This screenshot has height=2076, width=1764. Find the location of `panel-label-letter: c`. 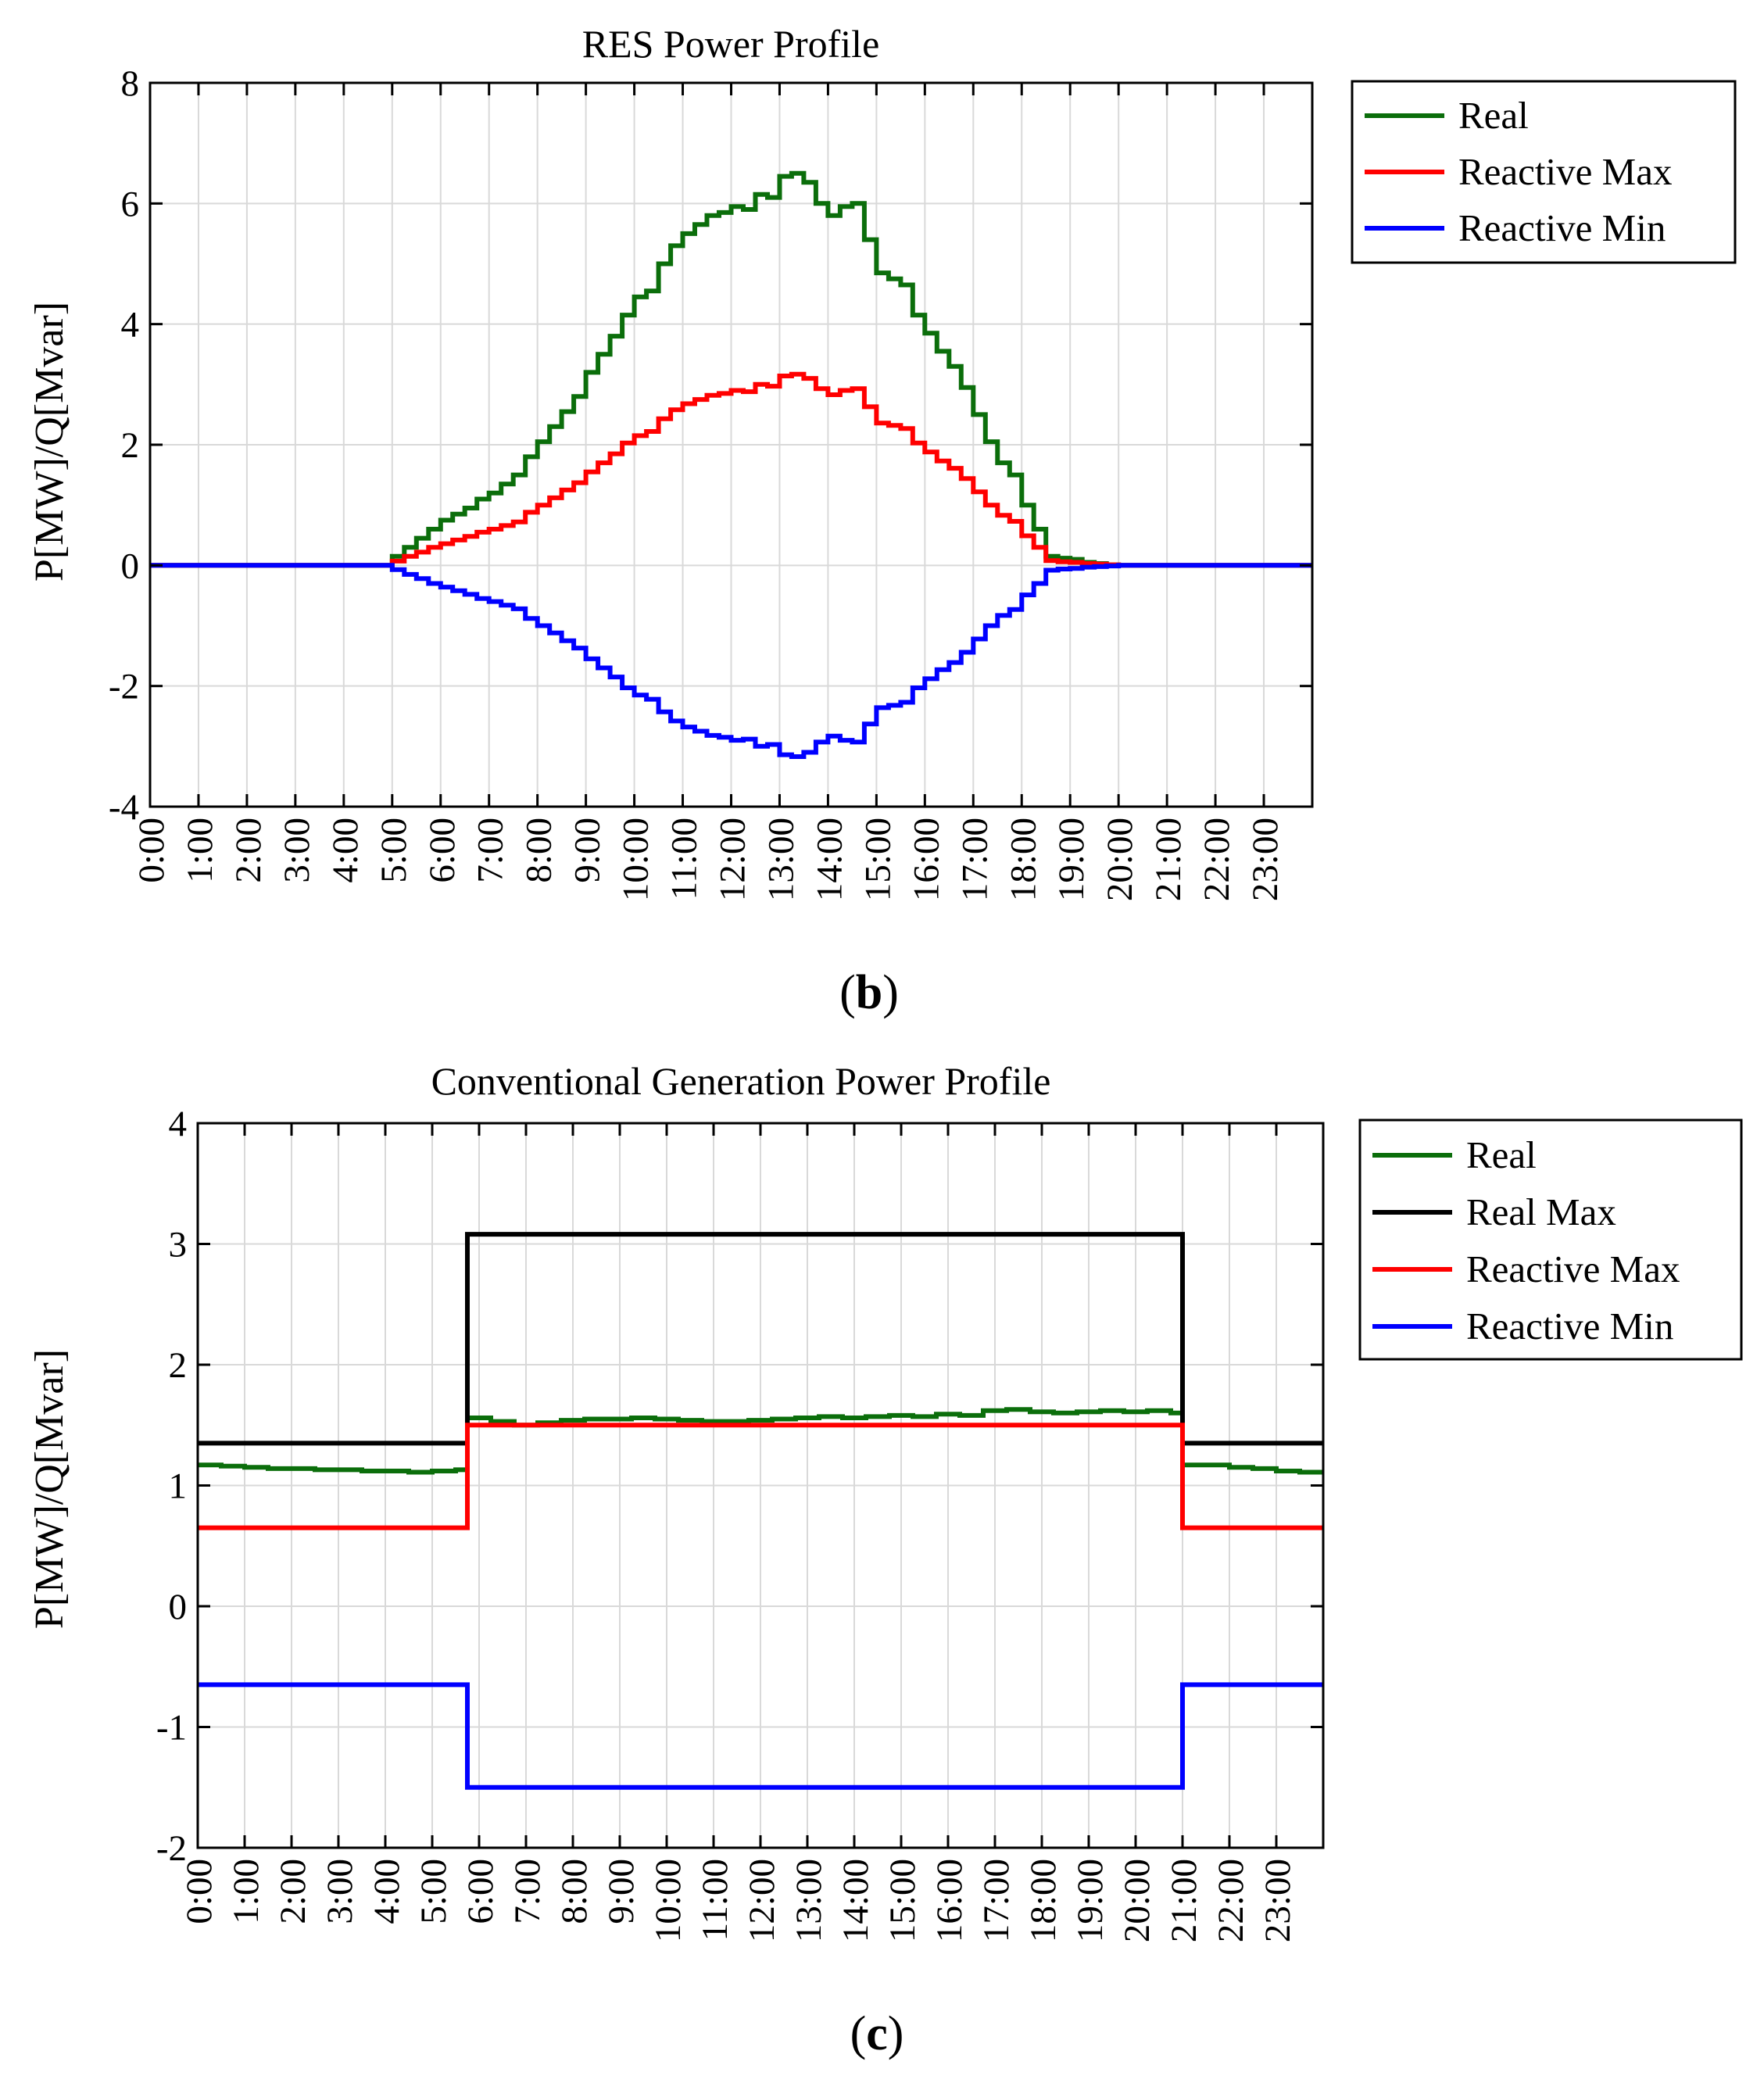

panel-label-letter: c is located at coordinates (877, 2033).